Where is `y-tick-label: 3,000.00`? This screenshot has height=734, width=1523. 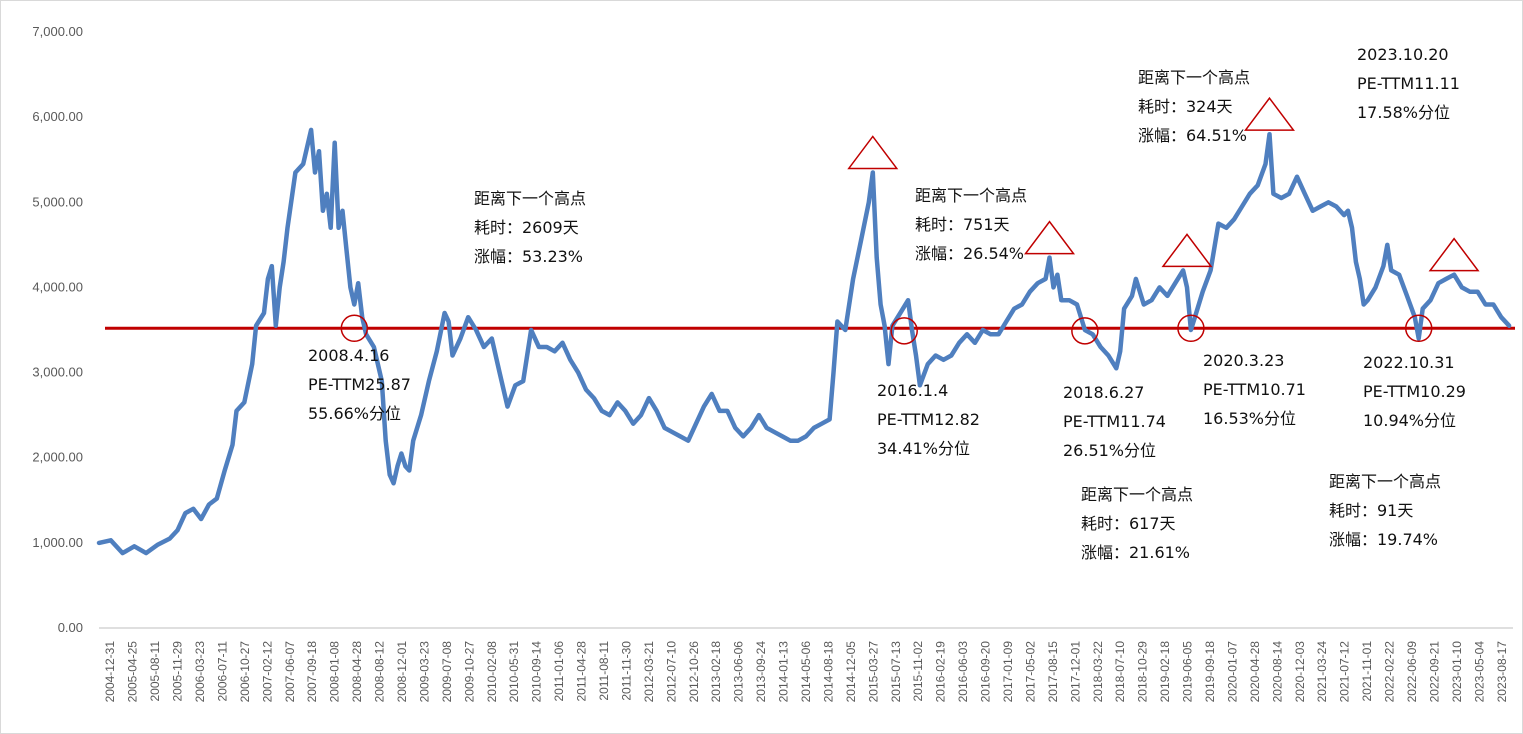
y-tick-label: 3,000.00 is located at coordinates (57, 372).